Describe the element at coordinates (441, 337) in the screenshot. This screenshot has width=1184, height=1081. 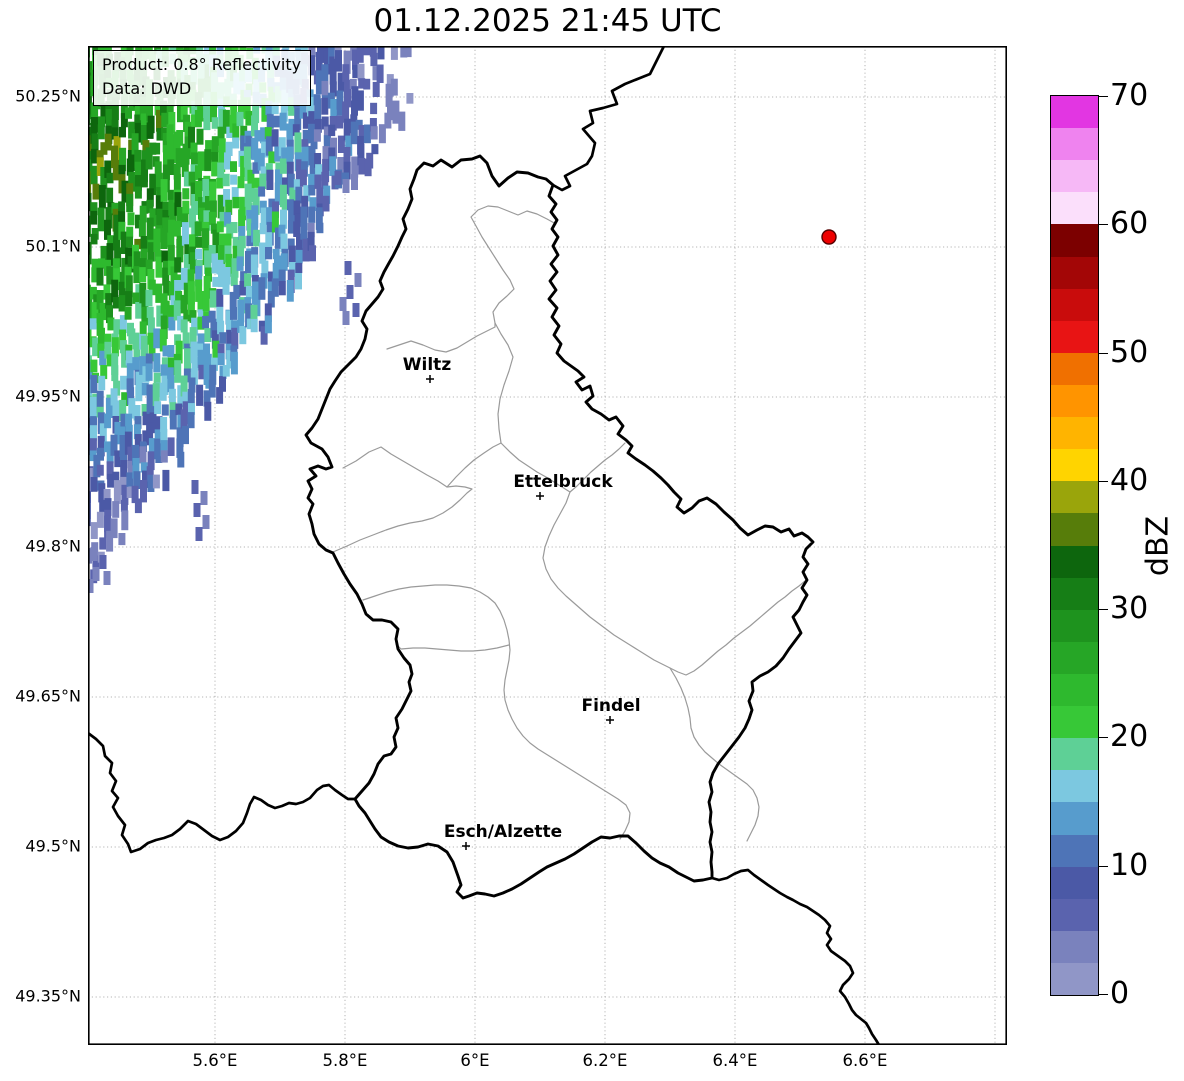
I see `canton-border` at that location.